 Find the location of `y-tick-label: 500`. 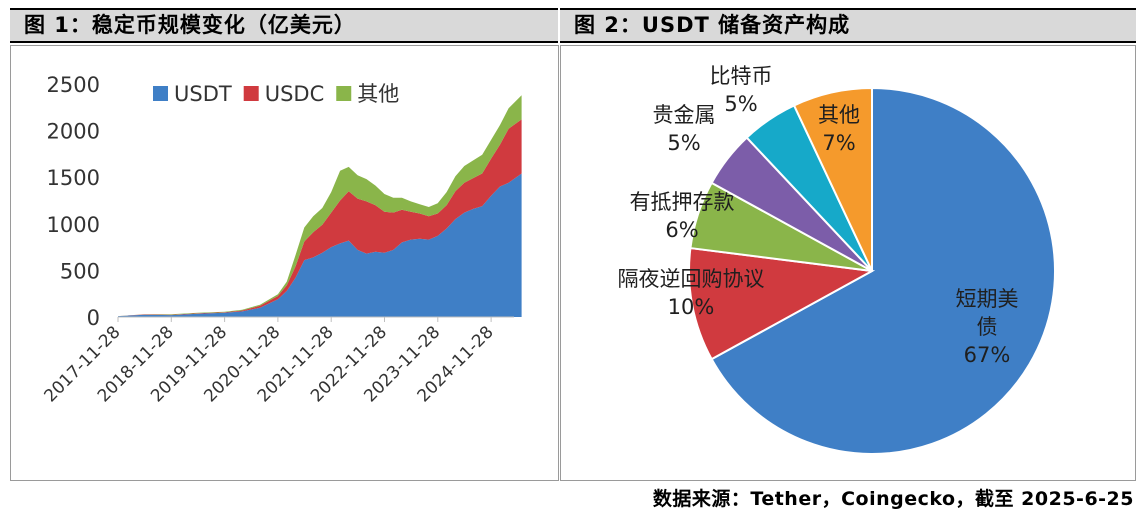

y-tick-label: 500 is located at coordinates (80, 271).